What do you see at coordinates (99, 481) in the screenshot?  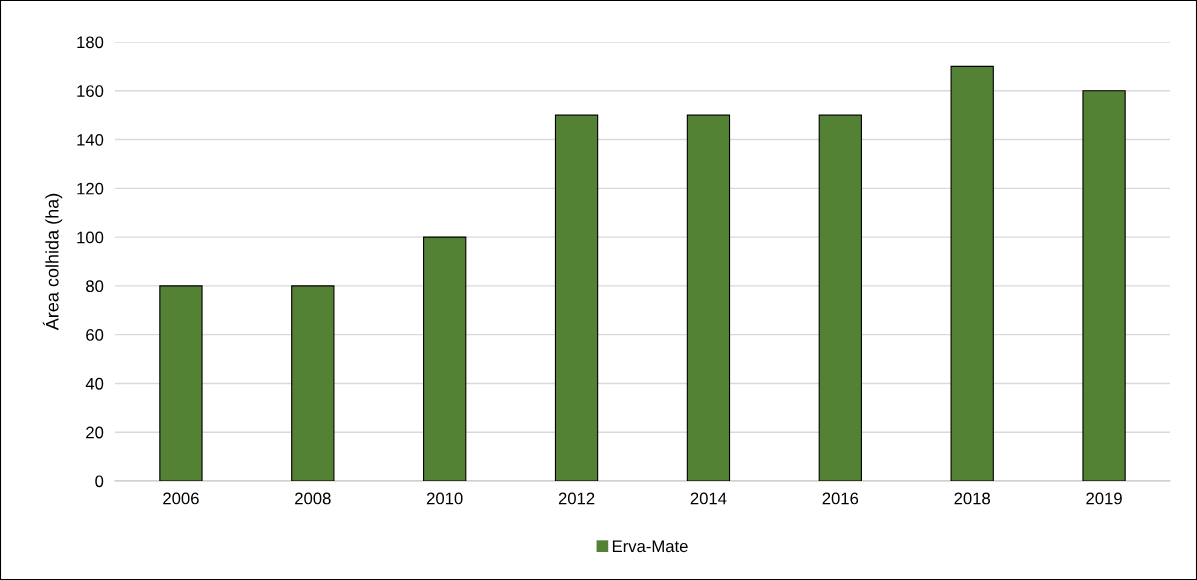 I see `y-tick-label: 0` at bounding box center [99, 481].